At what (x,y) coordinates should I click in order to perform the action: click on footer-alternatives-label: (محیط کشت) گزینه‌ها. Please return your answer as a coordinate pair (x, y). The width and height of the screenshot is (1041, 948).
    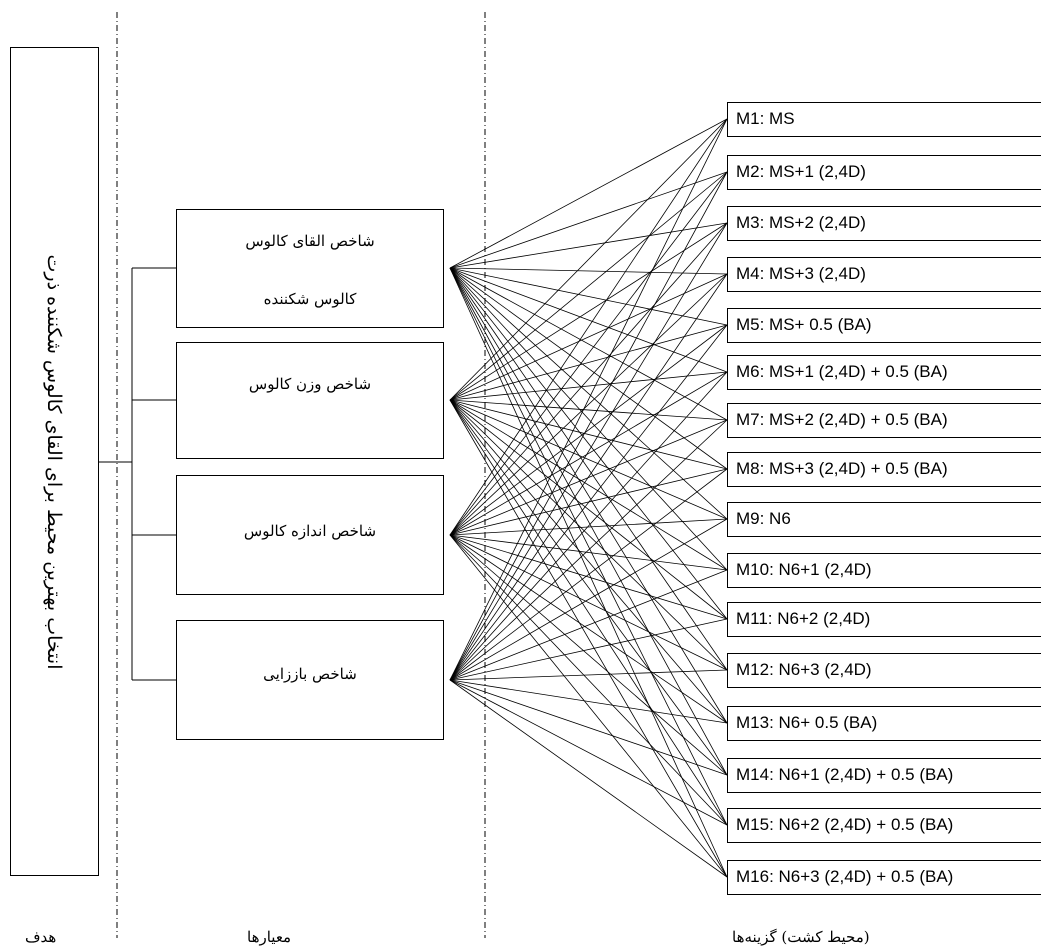
    Looking at the image, I should click on (801, 937).